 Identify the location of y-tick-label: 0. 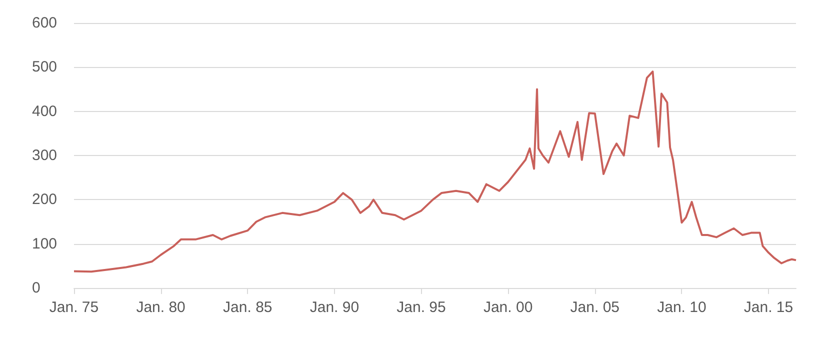
(36, 288).